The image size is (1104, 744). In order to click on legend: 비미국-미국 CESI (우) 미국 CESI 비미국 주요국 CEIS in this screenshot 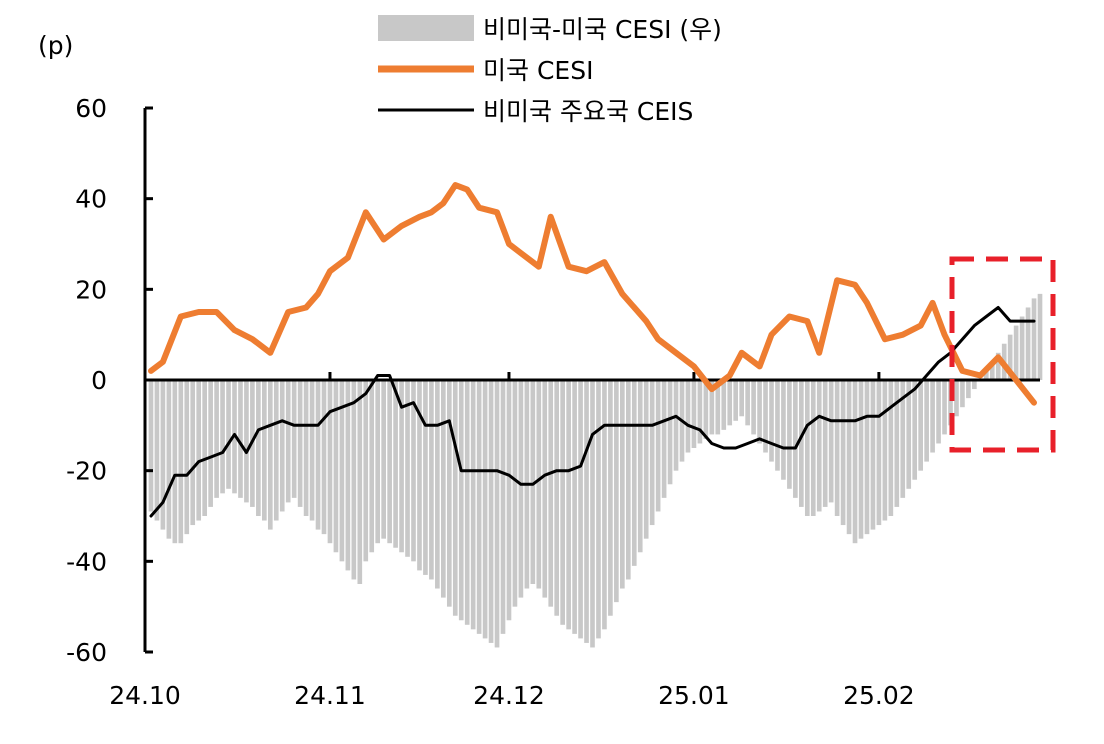, I will do `click(550, 70)`.